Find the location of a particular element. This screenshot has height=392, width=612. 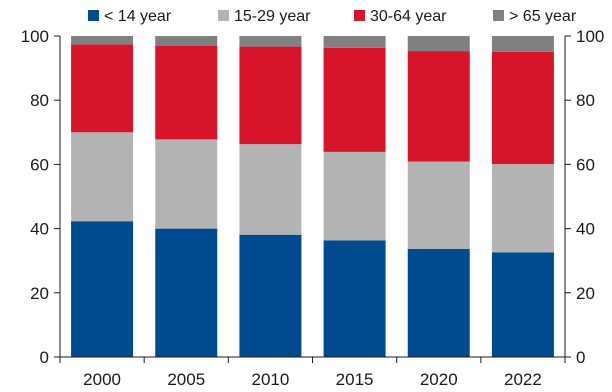

legend-label-2: 30-64 year is located at coordinates (408, 16).